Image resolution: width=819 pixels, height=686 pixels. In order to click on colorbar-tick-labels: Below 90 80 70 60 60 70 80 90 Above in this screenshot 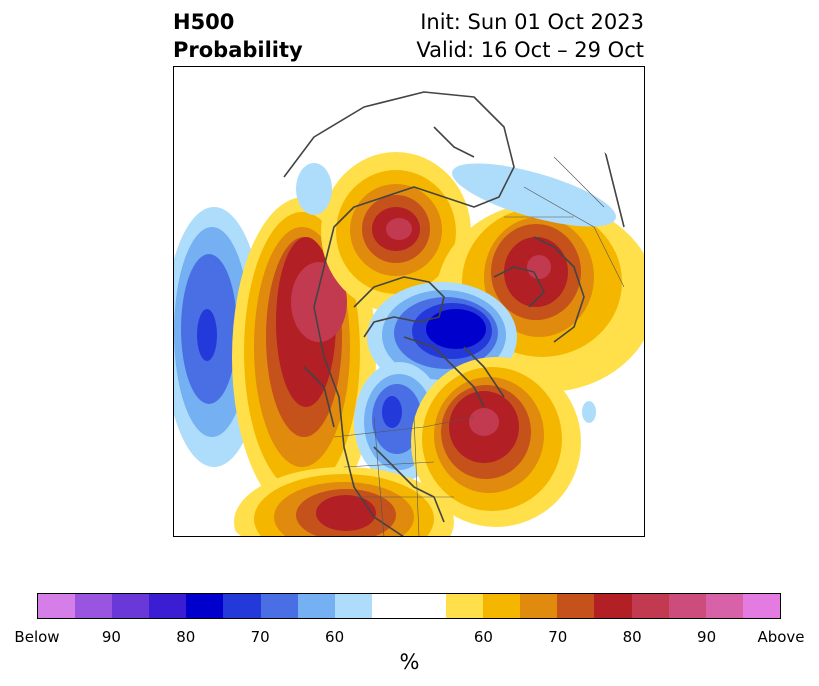, I will do `click(409, 638)`.